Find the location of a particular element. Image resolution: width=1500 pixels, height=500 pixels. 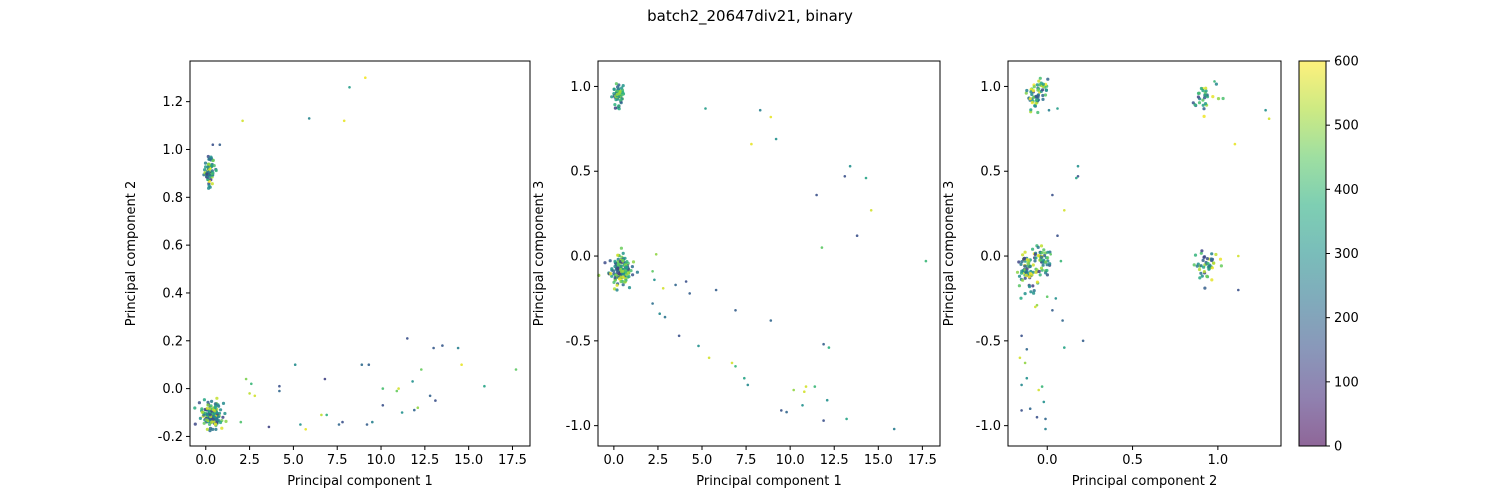

x-tick-label: 2.5 is located at coordinates (658, 460).